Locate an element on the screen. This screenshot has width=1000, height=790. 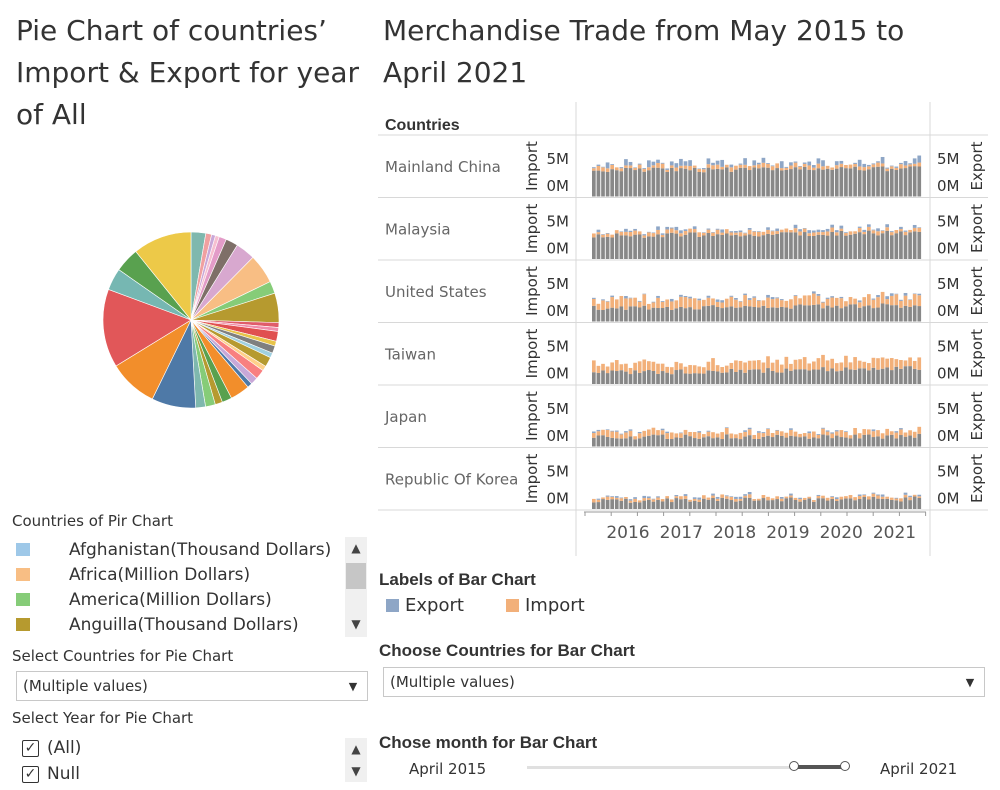
slider-track is located at coordinates (687, 767).